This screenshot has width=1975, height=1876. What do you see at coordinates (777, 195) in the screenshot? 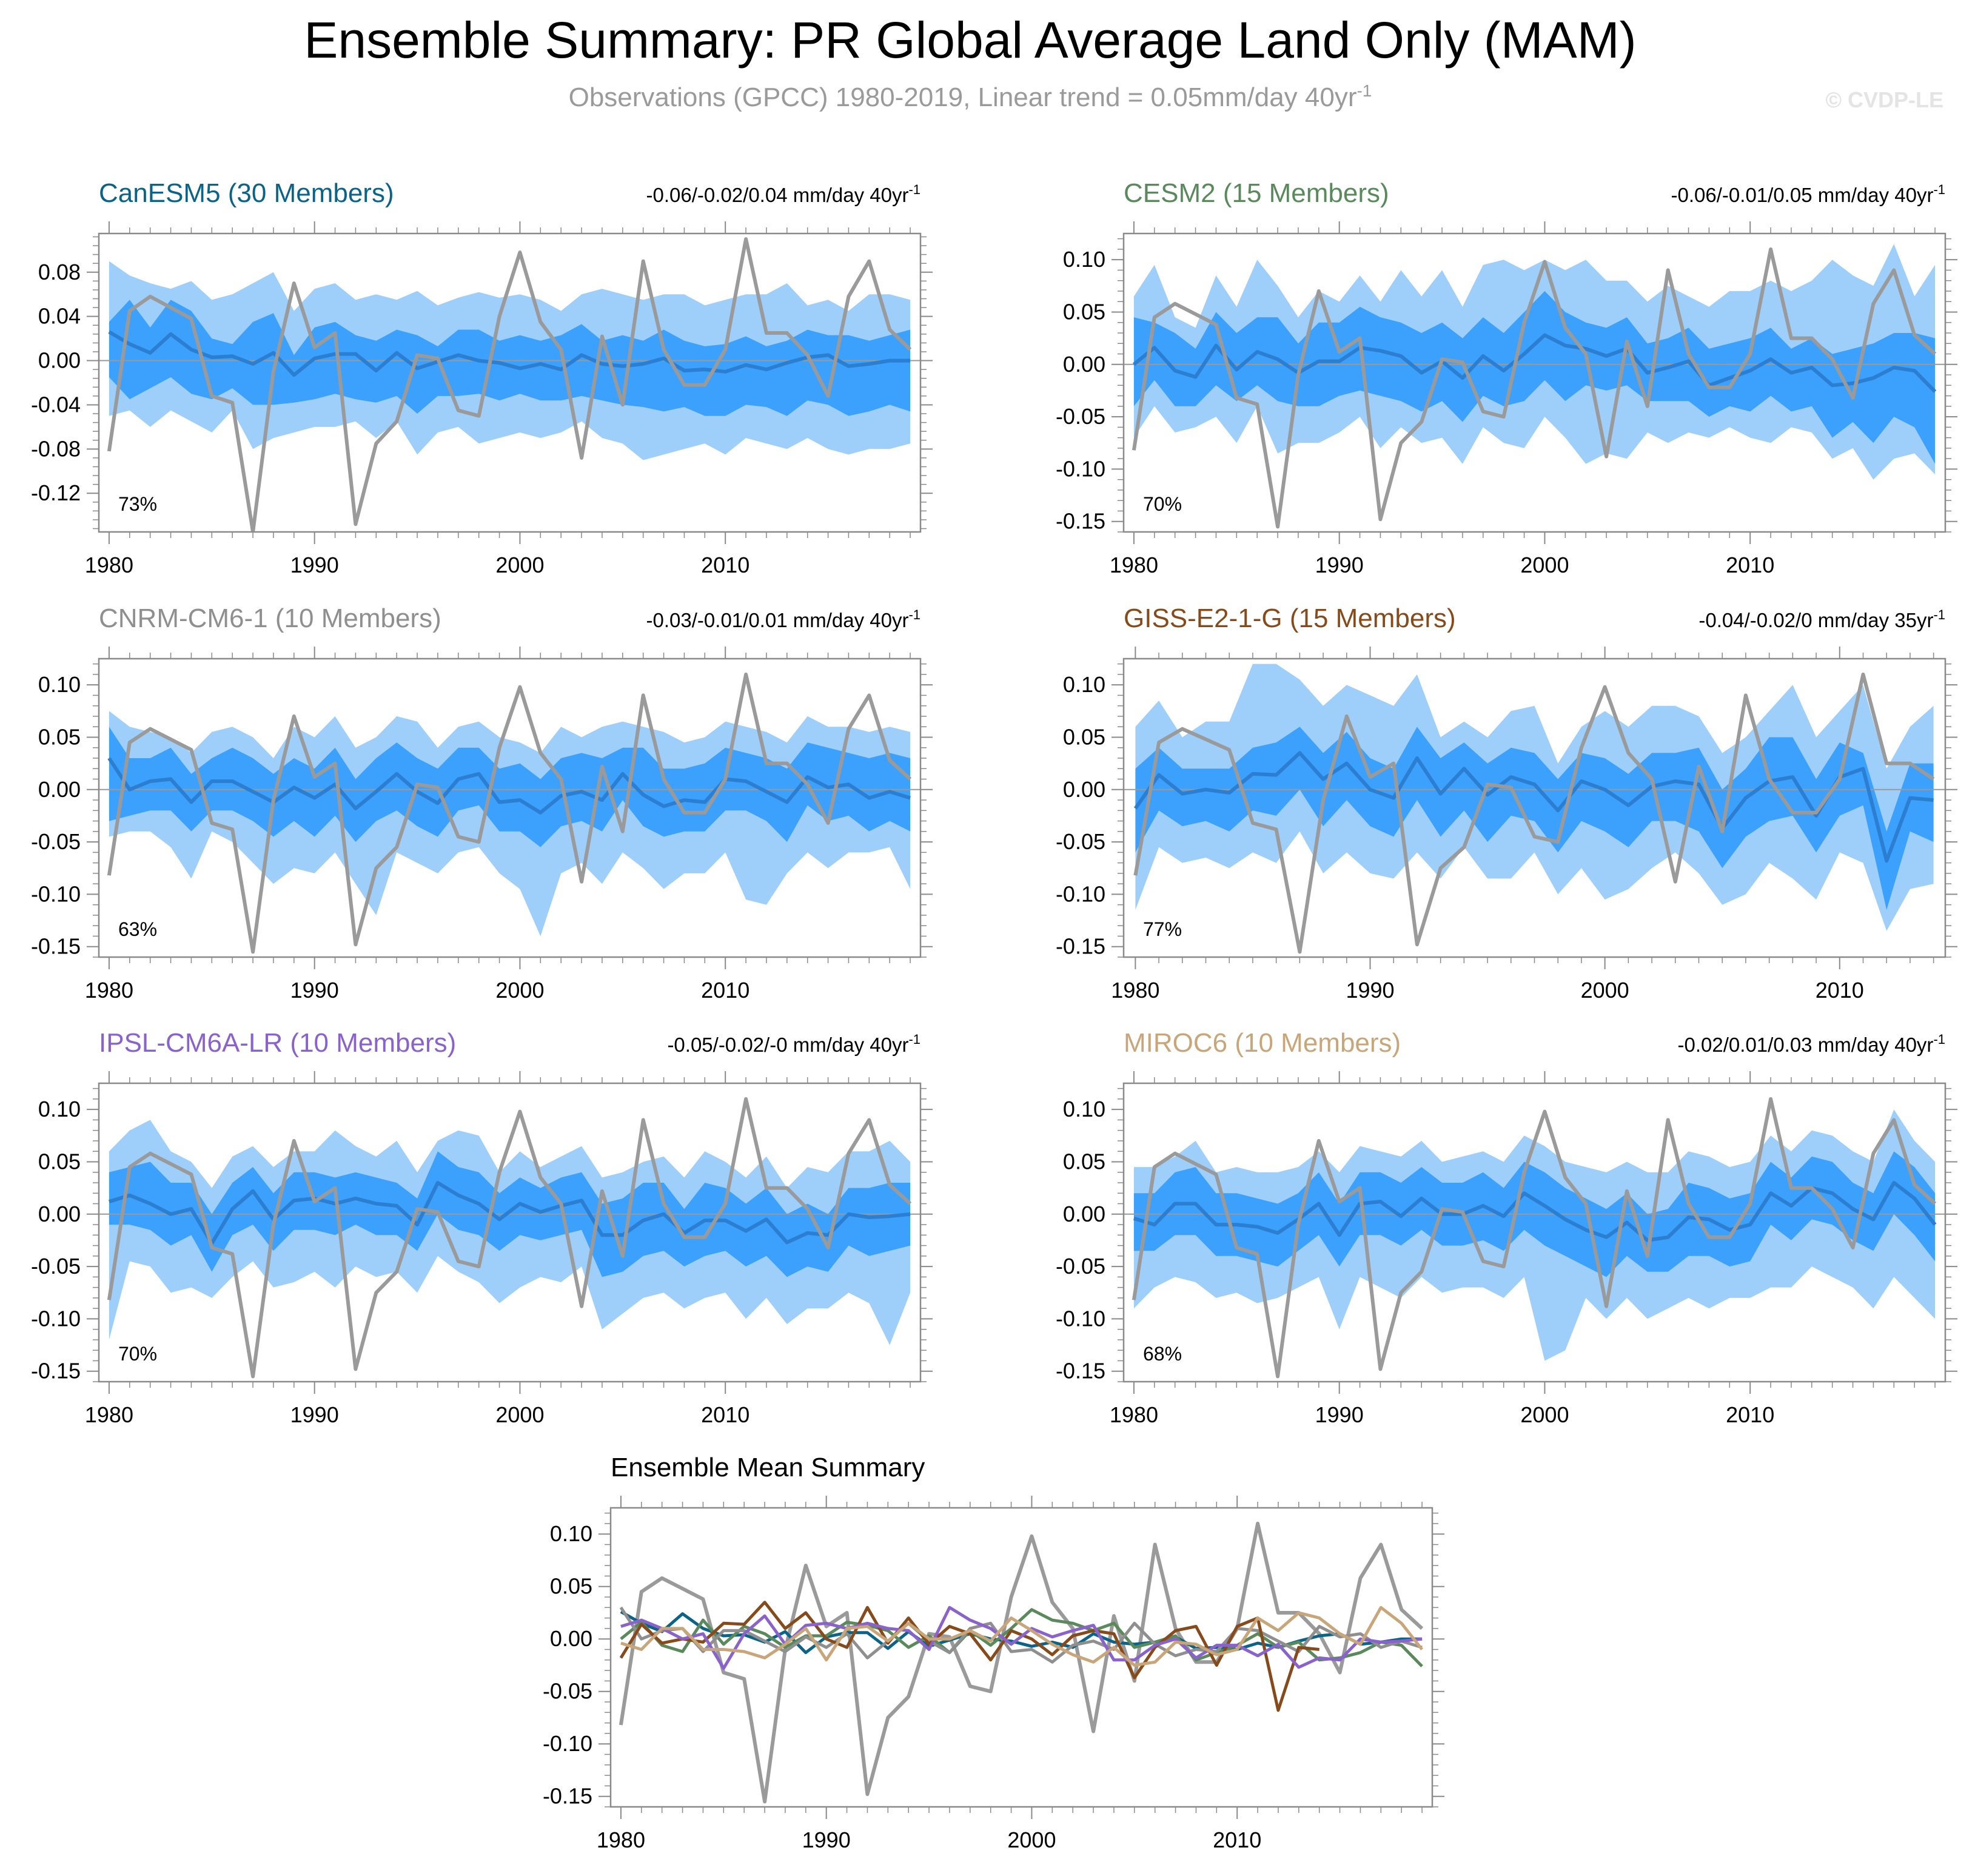
I see `trend-text: -0.06/-0.02/0.04 mm/day 40yr` at bounding box center [777, 195].